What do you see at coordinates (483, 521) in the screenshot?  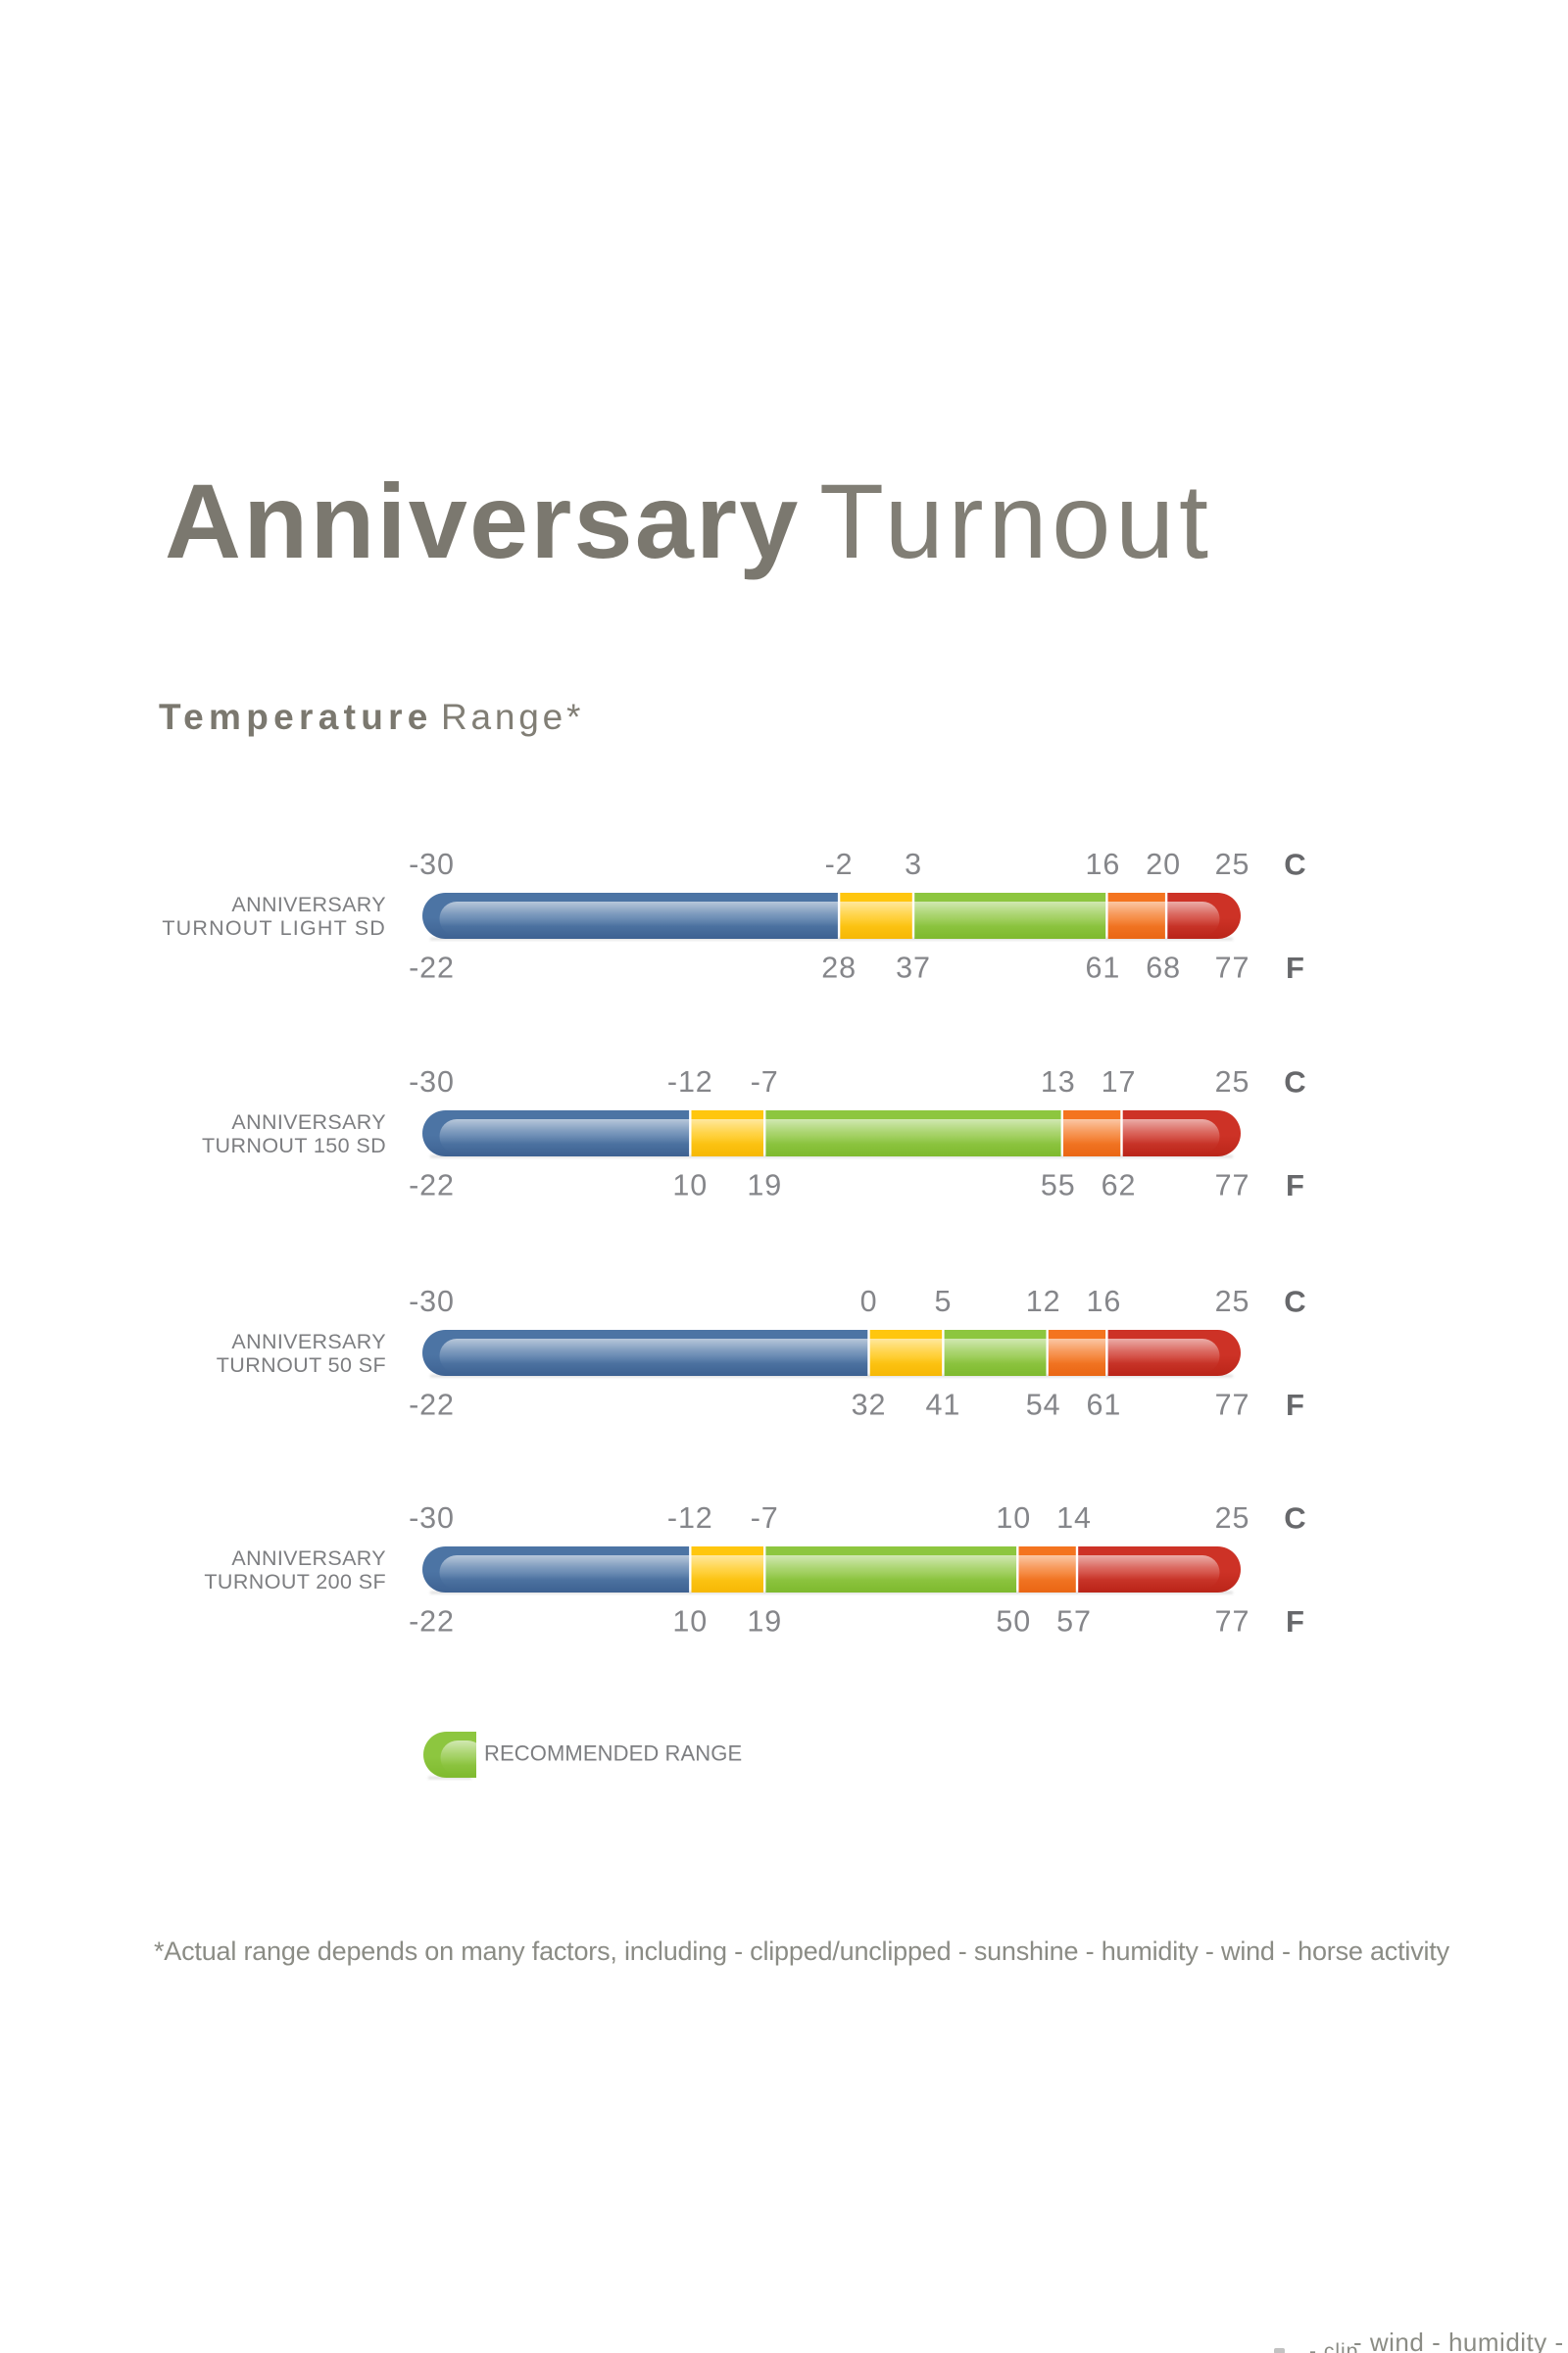 I see `svg-text: Anniversary` at bounding box center [483, 521].